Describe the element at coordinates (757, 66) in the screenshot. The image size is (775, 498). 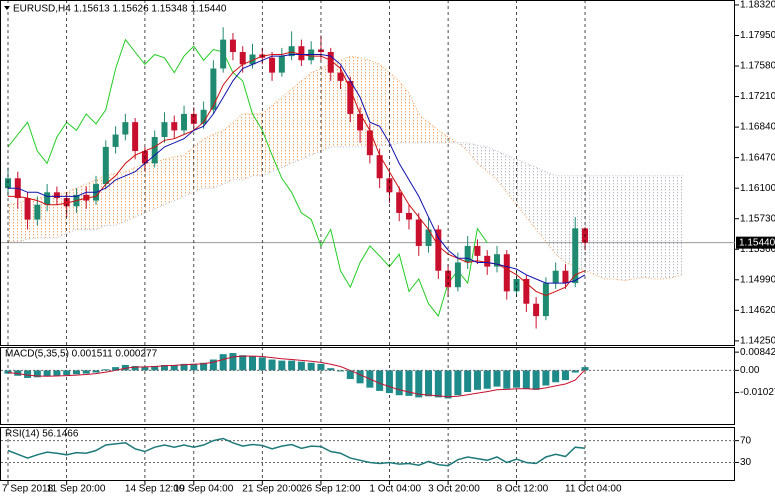
I see `y-tick-label: 1.17580` at that location.